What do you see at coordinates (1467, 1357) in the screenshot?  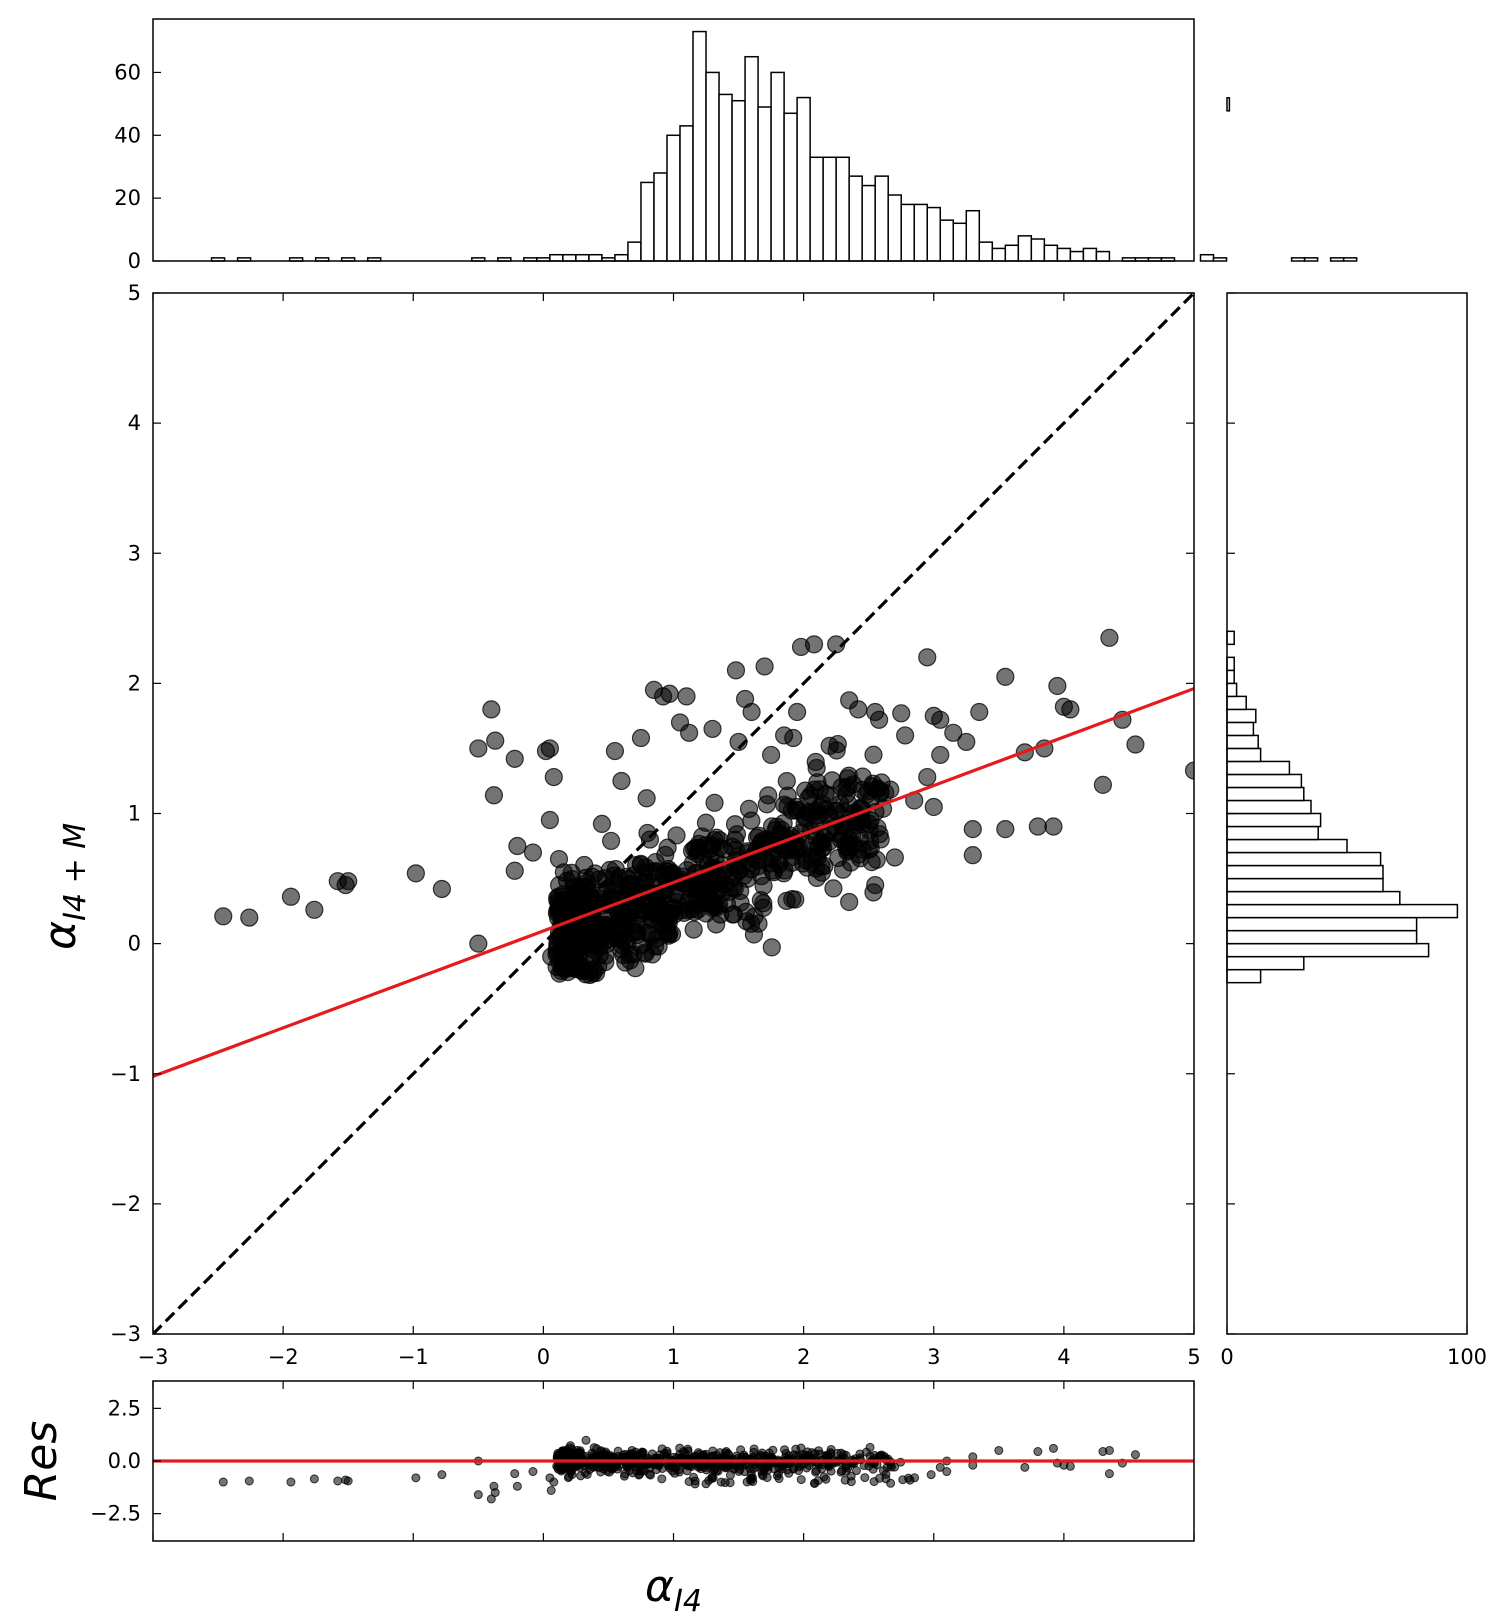 I see `x-tick-label: 100` at bounding box center [1467, 1357].